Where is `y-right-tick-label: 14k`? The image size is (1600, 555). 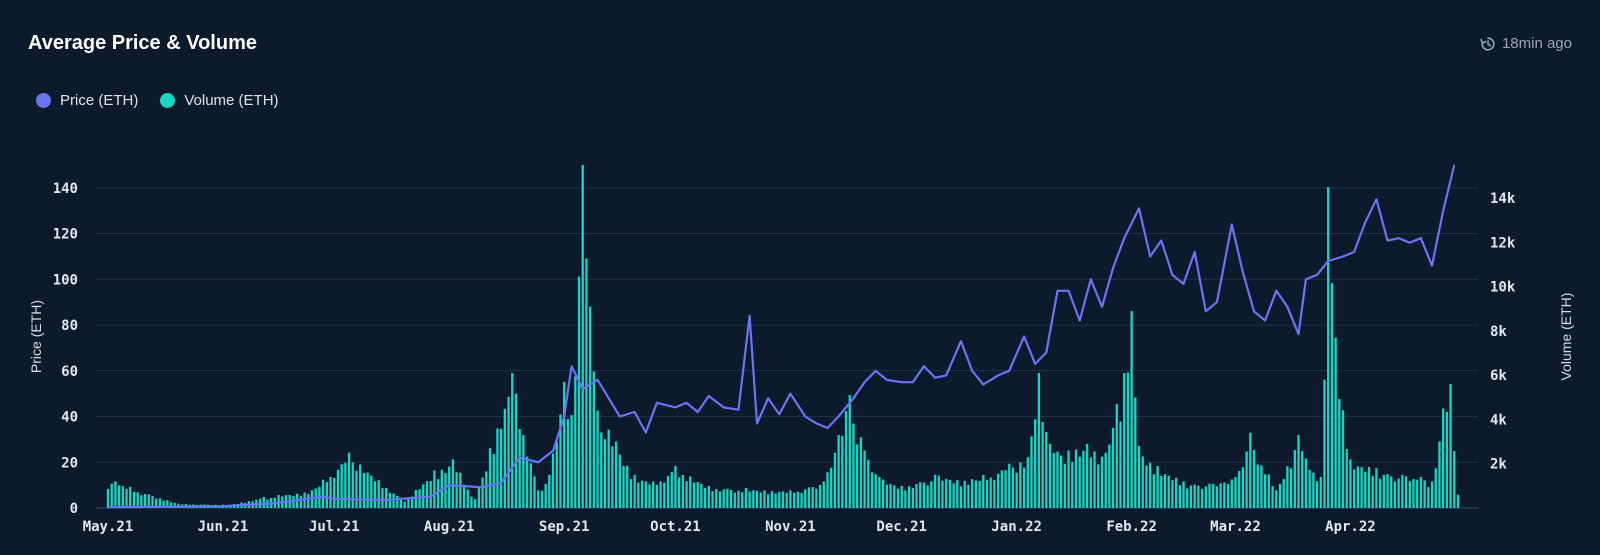 y-right-tick-label: 14k is located at coordinates (1503, 199).